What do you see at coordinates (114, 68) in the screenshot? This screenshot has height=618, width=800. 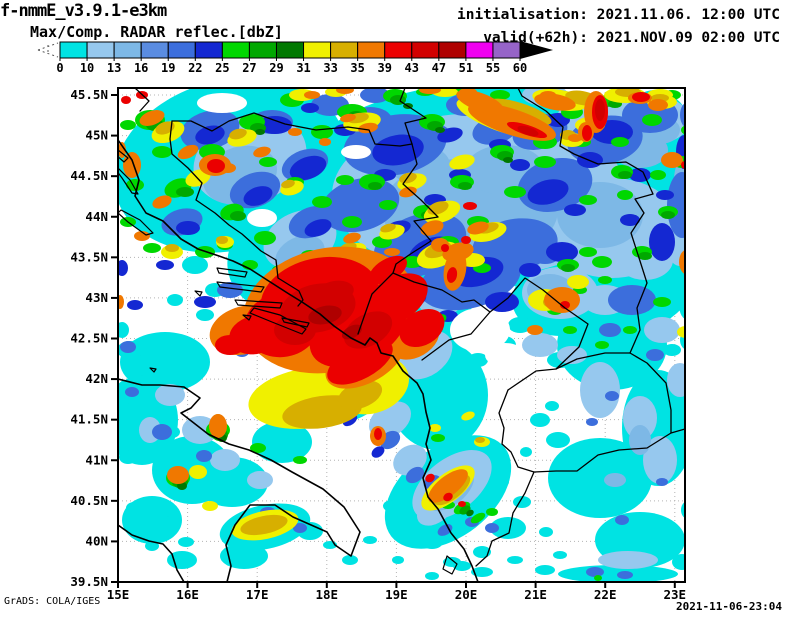 I see `colorbar-tick-label: 13` at bounding box center [114, 68].